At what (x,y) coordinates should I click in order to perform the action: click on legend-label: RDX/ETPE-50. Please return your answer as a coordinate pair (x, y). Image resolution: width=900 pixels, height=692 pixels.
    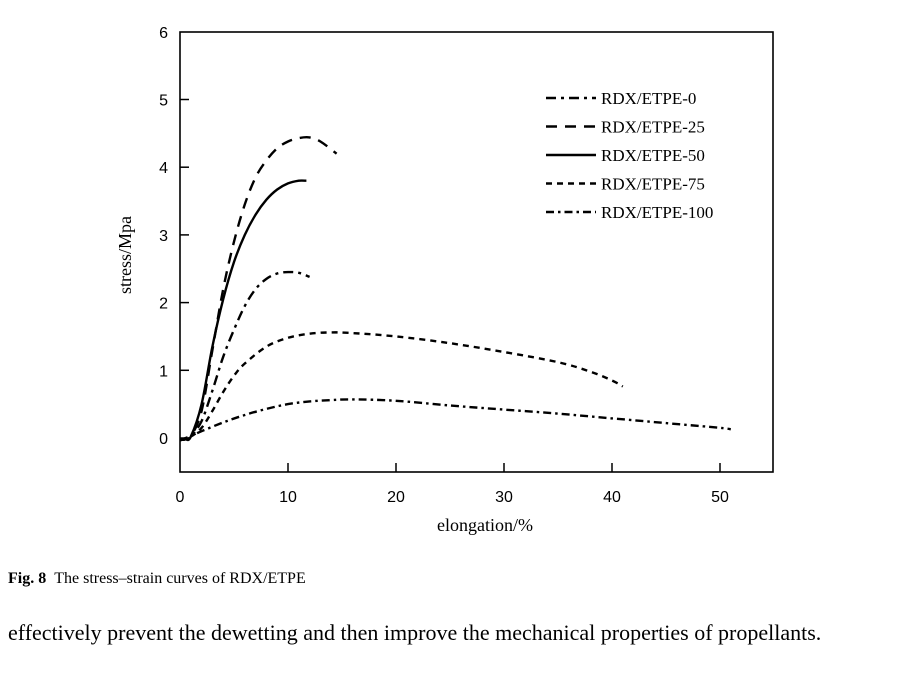
    Looking at the image, I should click on (653, 155).